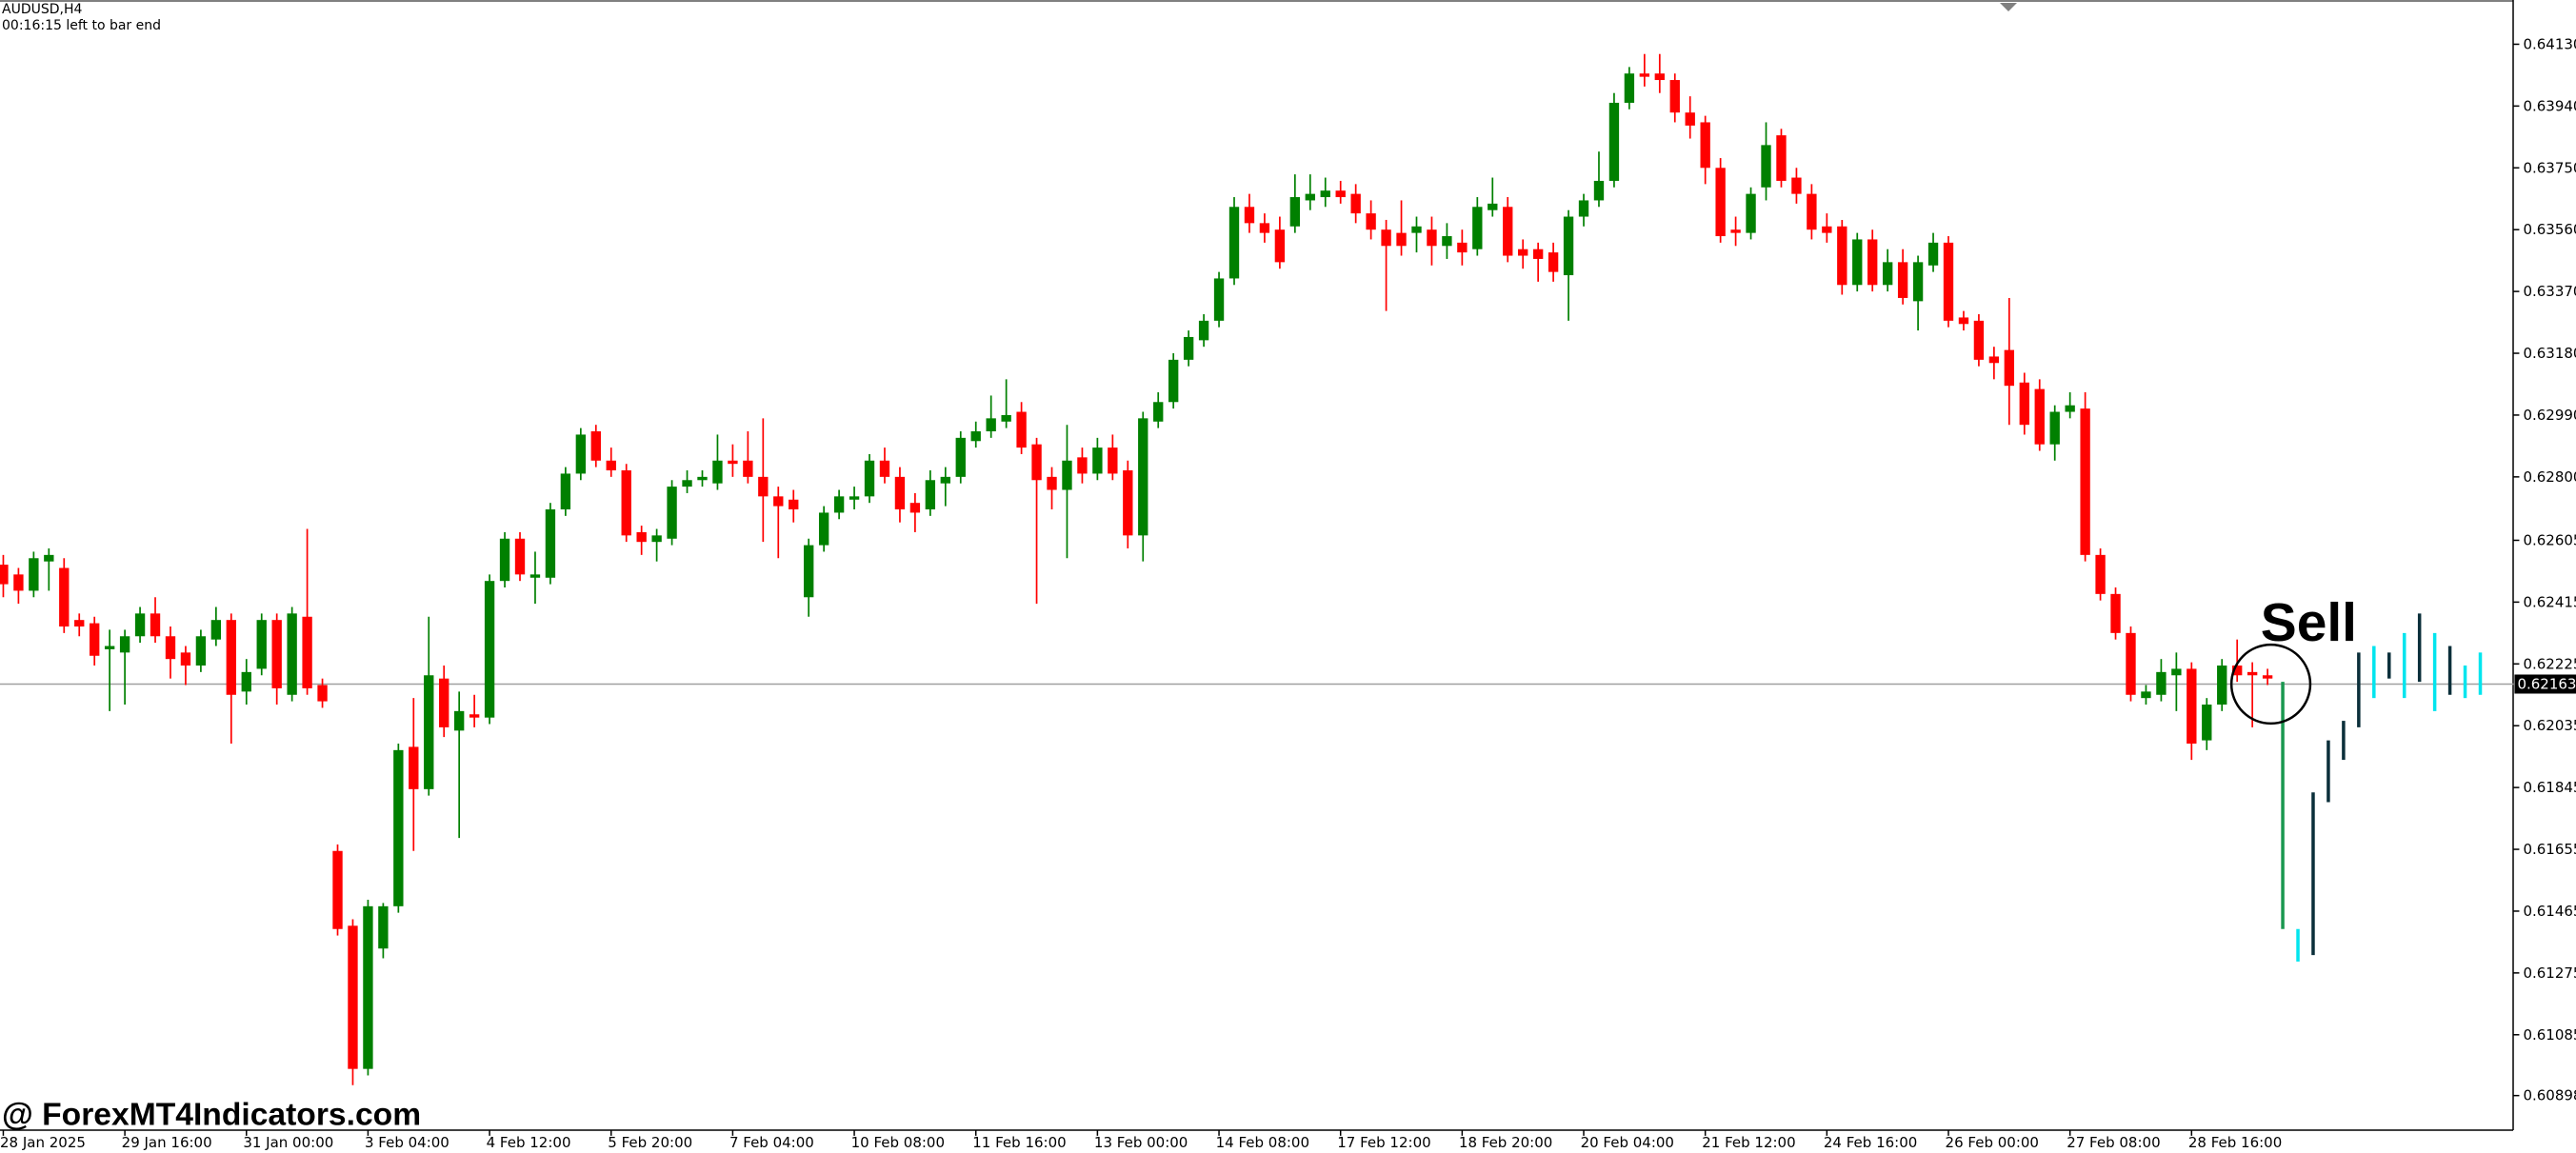  Describe the element at coordinates (2549, 1035) in the screenshot. I see `y-tick-label: 0.61085` at that location.